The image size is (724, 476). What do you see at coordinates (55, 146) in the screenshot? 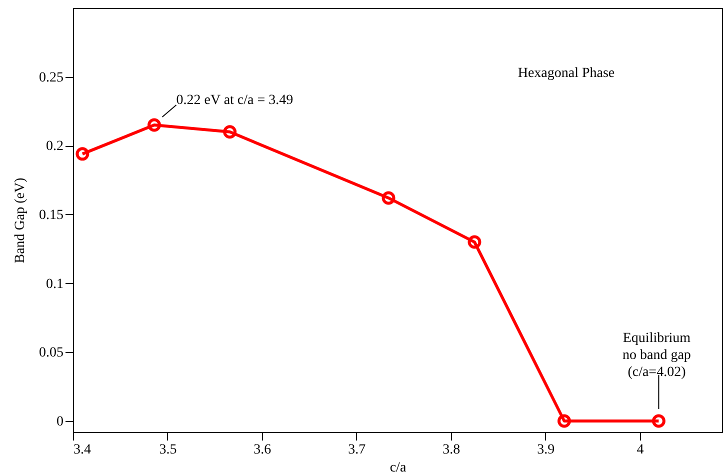
I see `y-tick-label: 0.2` at bounding box center [55, 146].